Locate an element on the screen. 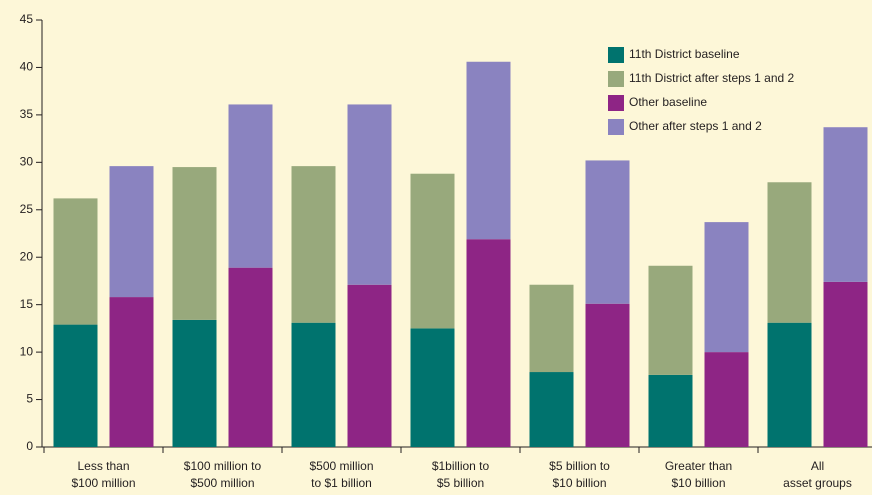  y-tick-label: 0 is located at coordinates (29, 446).